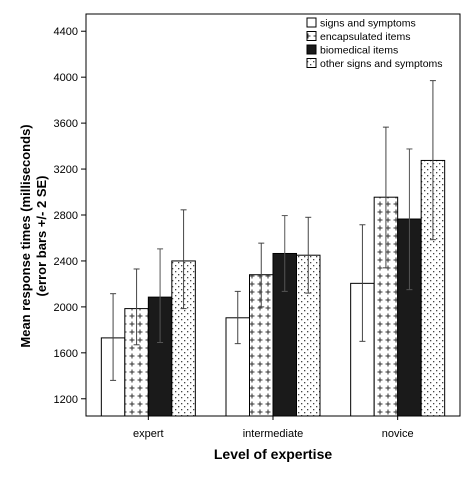 Image resolution: width=474 pixels, height=479 pixels. Describe the element at coordinates (66, 400) in the screenshot. I see `y-tick-label: 1200` at that location.